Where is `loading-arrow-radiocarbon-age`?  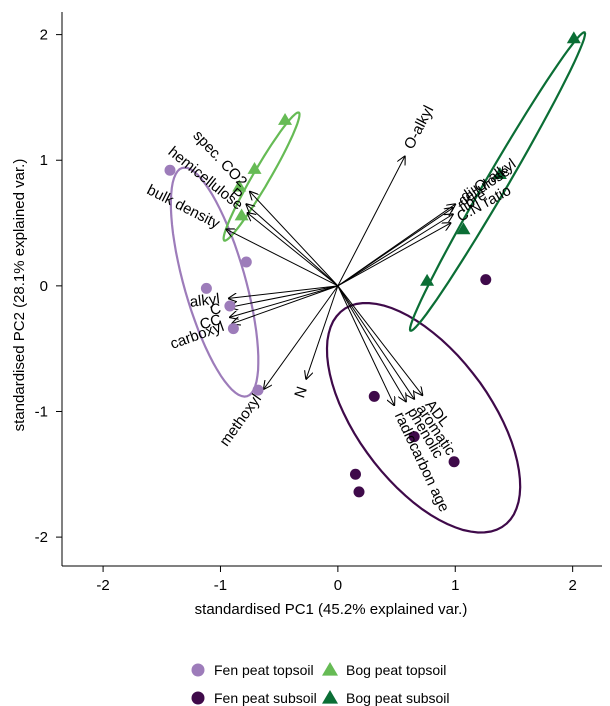 loading-arrow-radiocarbon-age is located at coordinates (365, 345).